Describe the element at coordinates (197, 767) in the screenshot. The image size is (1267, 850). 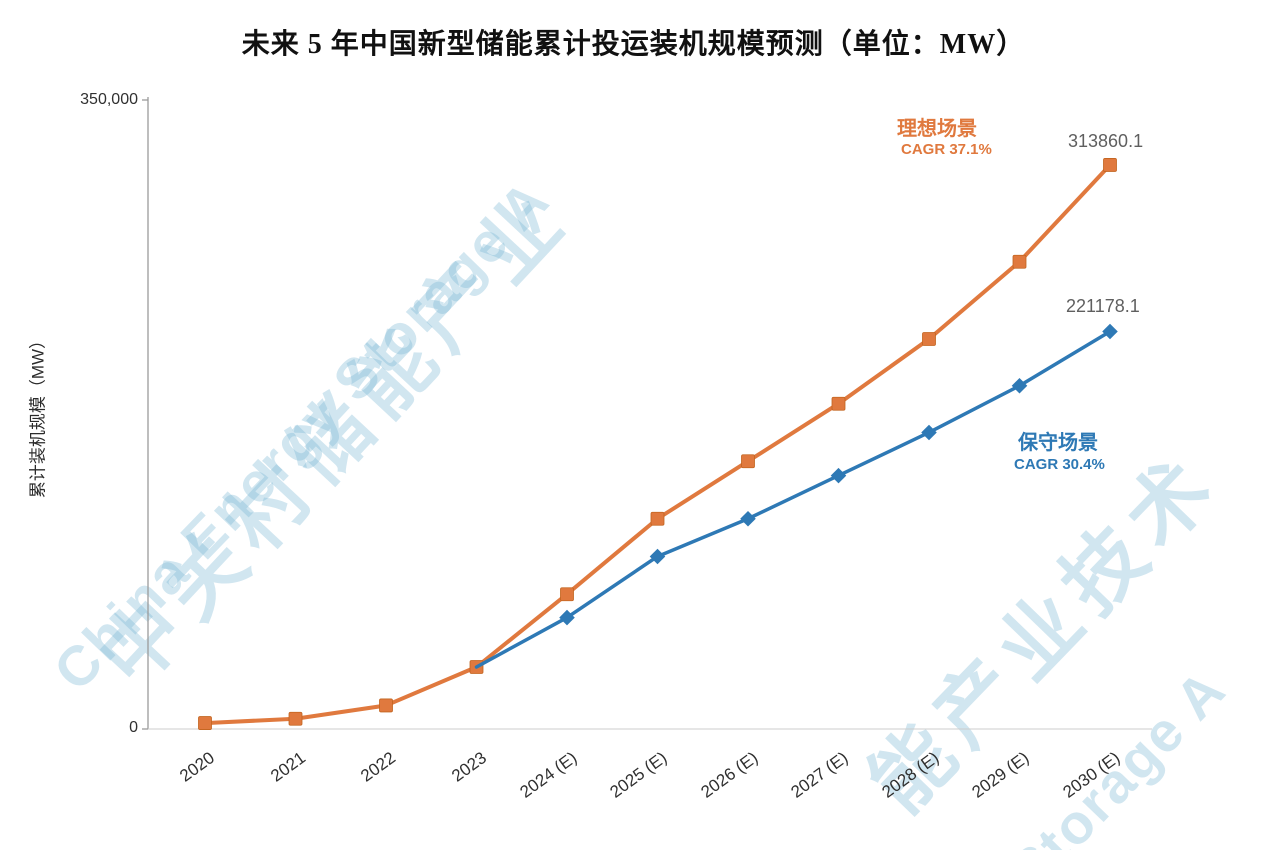
I see `x-axis-label: 2020` at that location.